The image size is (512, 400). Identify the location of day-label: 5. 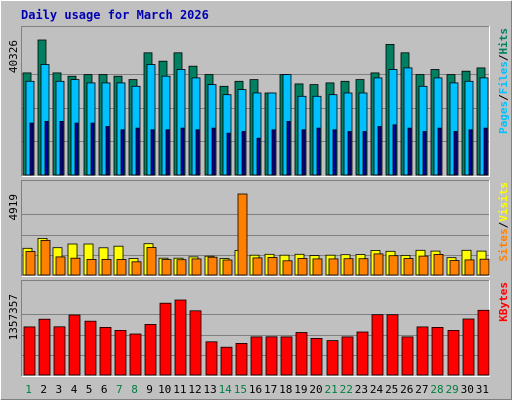
(89, 389).